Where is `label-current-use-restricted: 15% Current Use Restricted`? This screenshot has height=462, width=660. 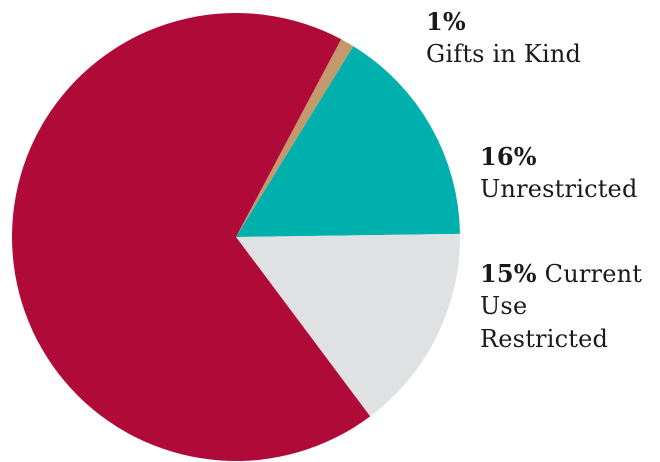
label-current-use-restricted: 15% Current Use Restricted is located at coordinates (570, 306).